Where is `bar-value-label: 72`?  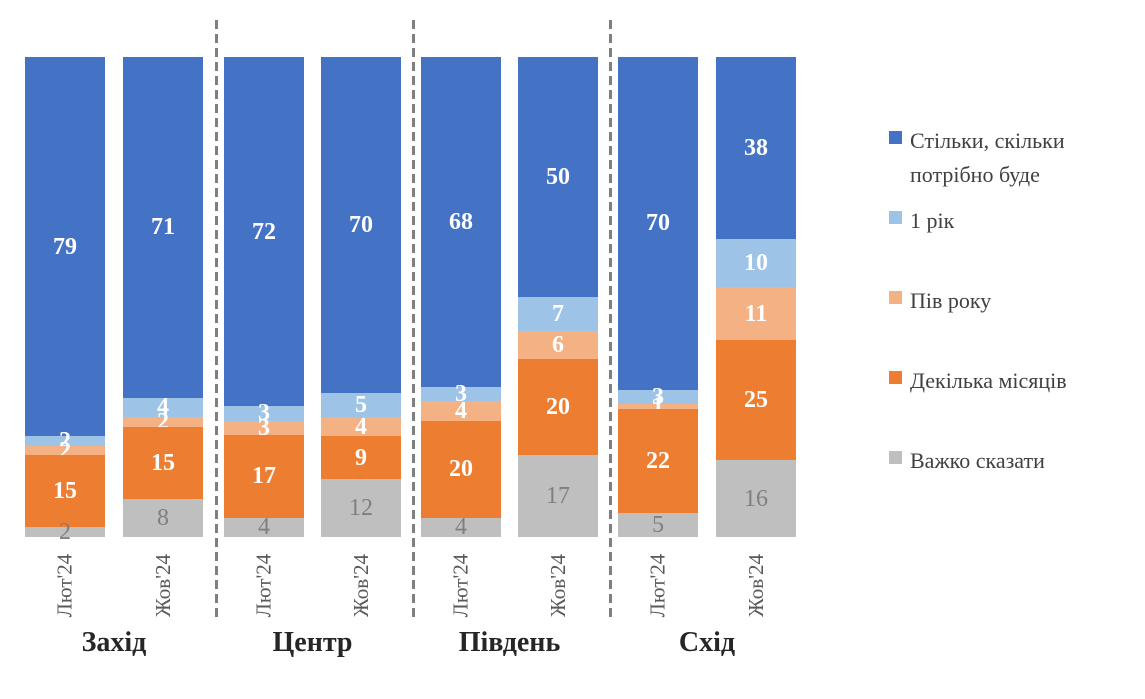
bar-value-label: 72 is located at coordinates (264, 231).